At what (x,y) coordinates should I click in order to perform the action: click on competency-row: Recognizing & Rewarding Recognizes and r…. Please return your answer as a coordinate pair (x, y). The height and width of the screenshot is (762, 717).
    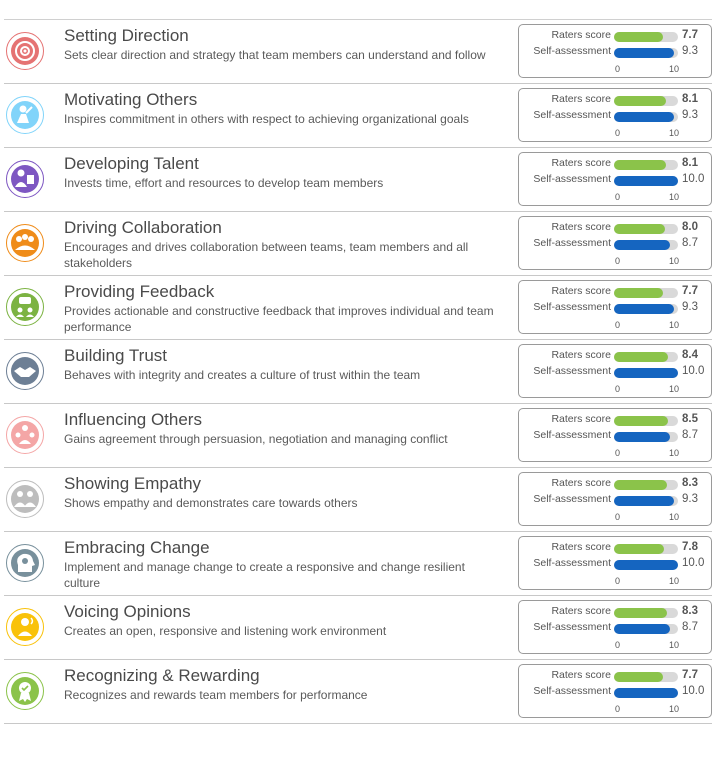
    Looking at the image, I should click on (358, 692).